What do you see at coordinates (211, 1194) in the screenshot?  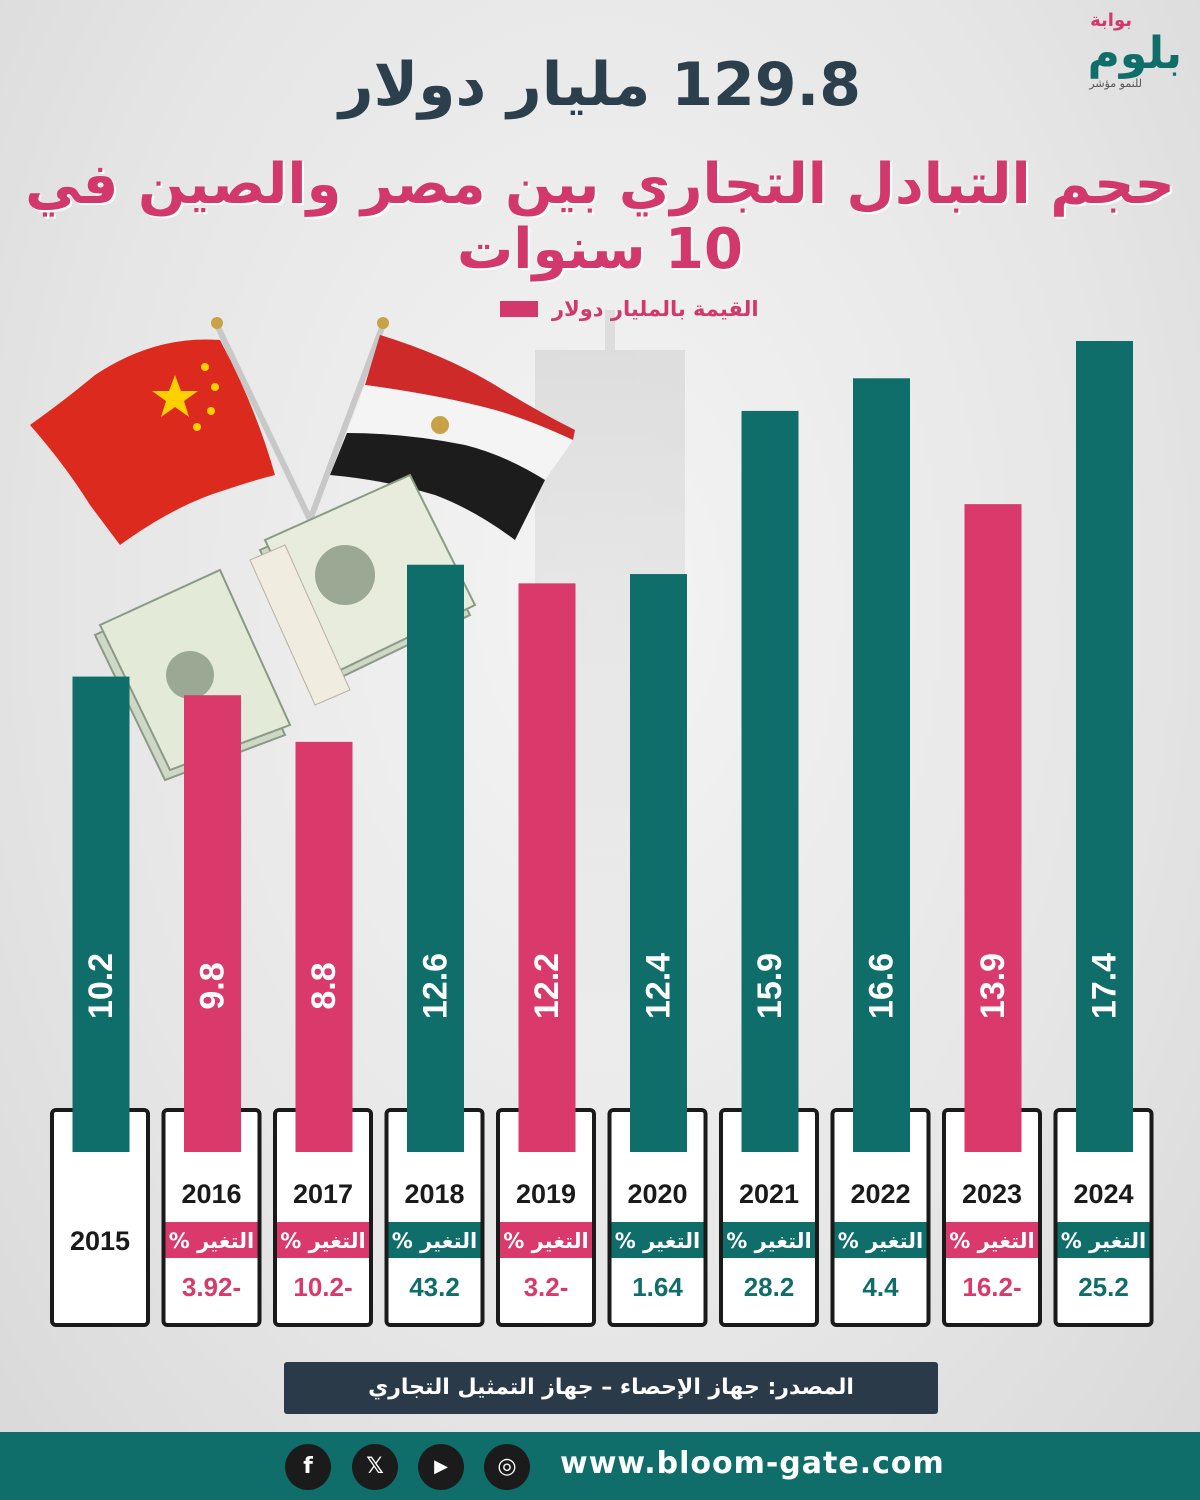 I see `year-label: 2016` at bounding box center [211, 1194].